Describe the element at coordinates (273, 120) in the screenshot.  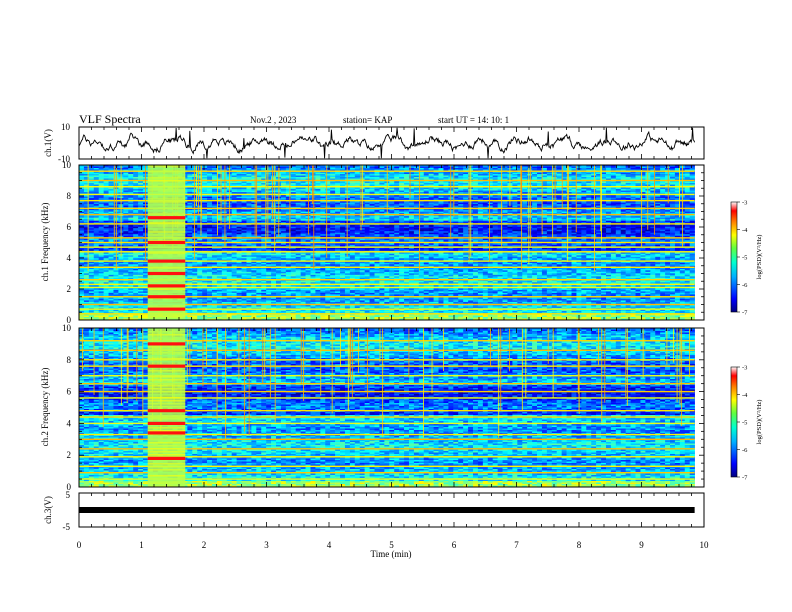
I see `figure-date: Nov.2 , 2023` at that location.